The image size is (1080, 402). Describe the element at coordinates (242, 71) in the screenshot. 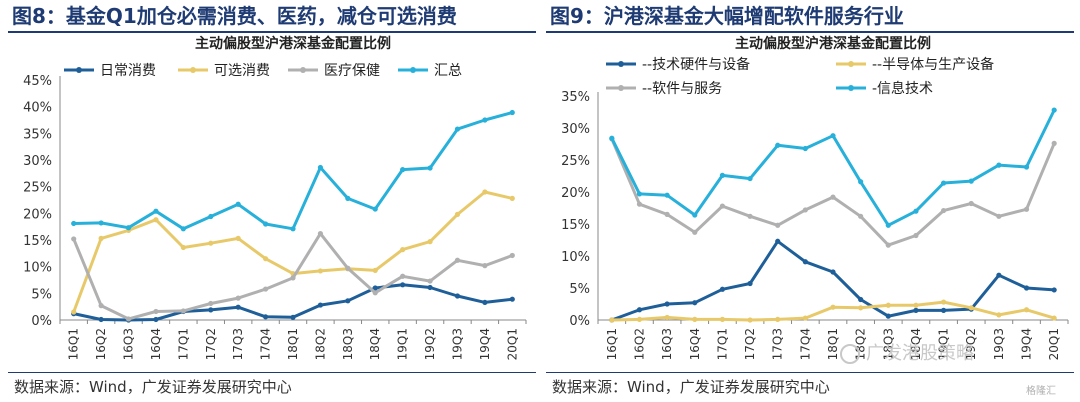

I see `legend-label: 可选消费` at that location.